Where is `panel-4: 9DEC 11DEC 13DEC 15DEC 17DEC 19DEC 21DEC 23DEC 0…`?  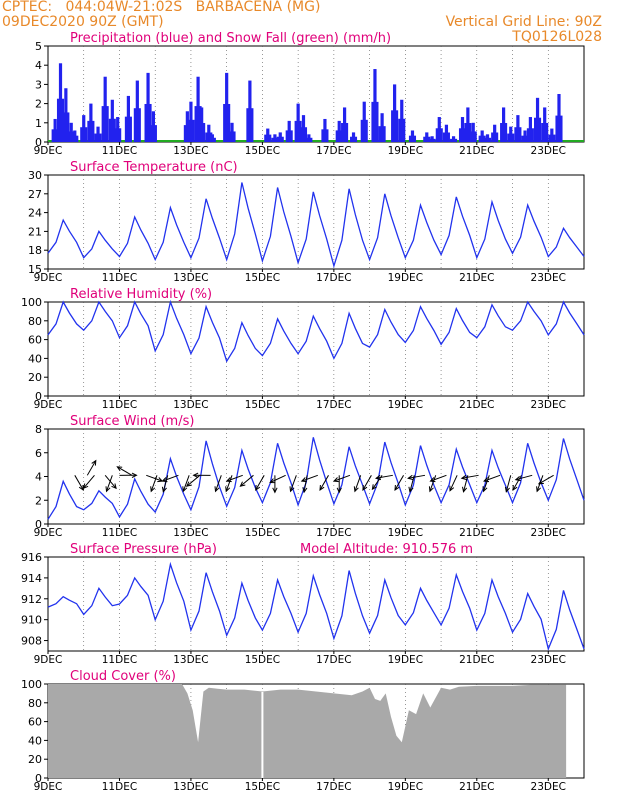 panel-4: 9DEC 11DEC 13DEC 15DEC 17DEC 19DEC 21DEC 23DEC 0… is located at coordinates (309, 476).